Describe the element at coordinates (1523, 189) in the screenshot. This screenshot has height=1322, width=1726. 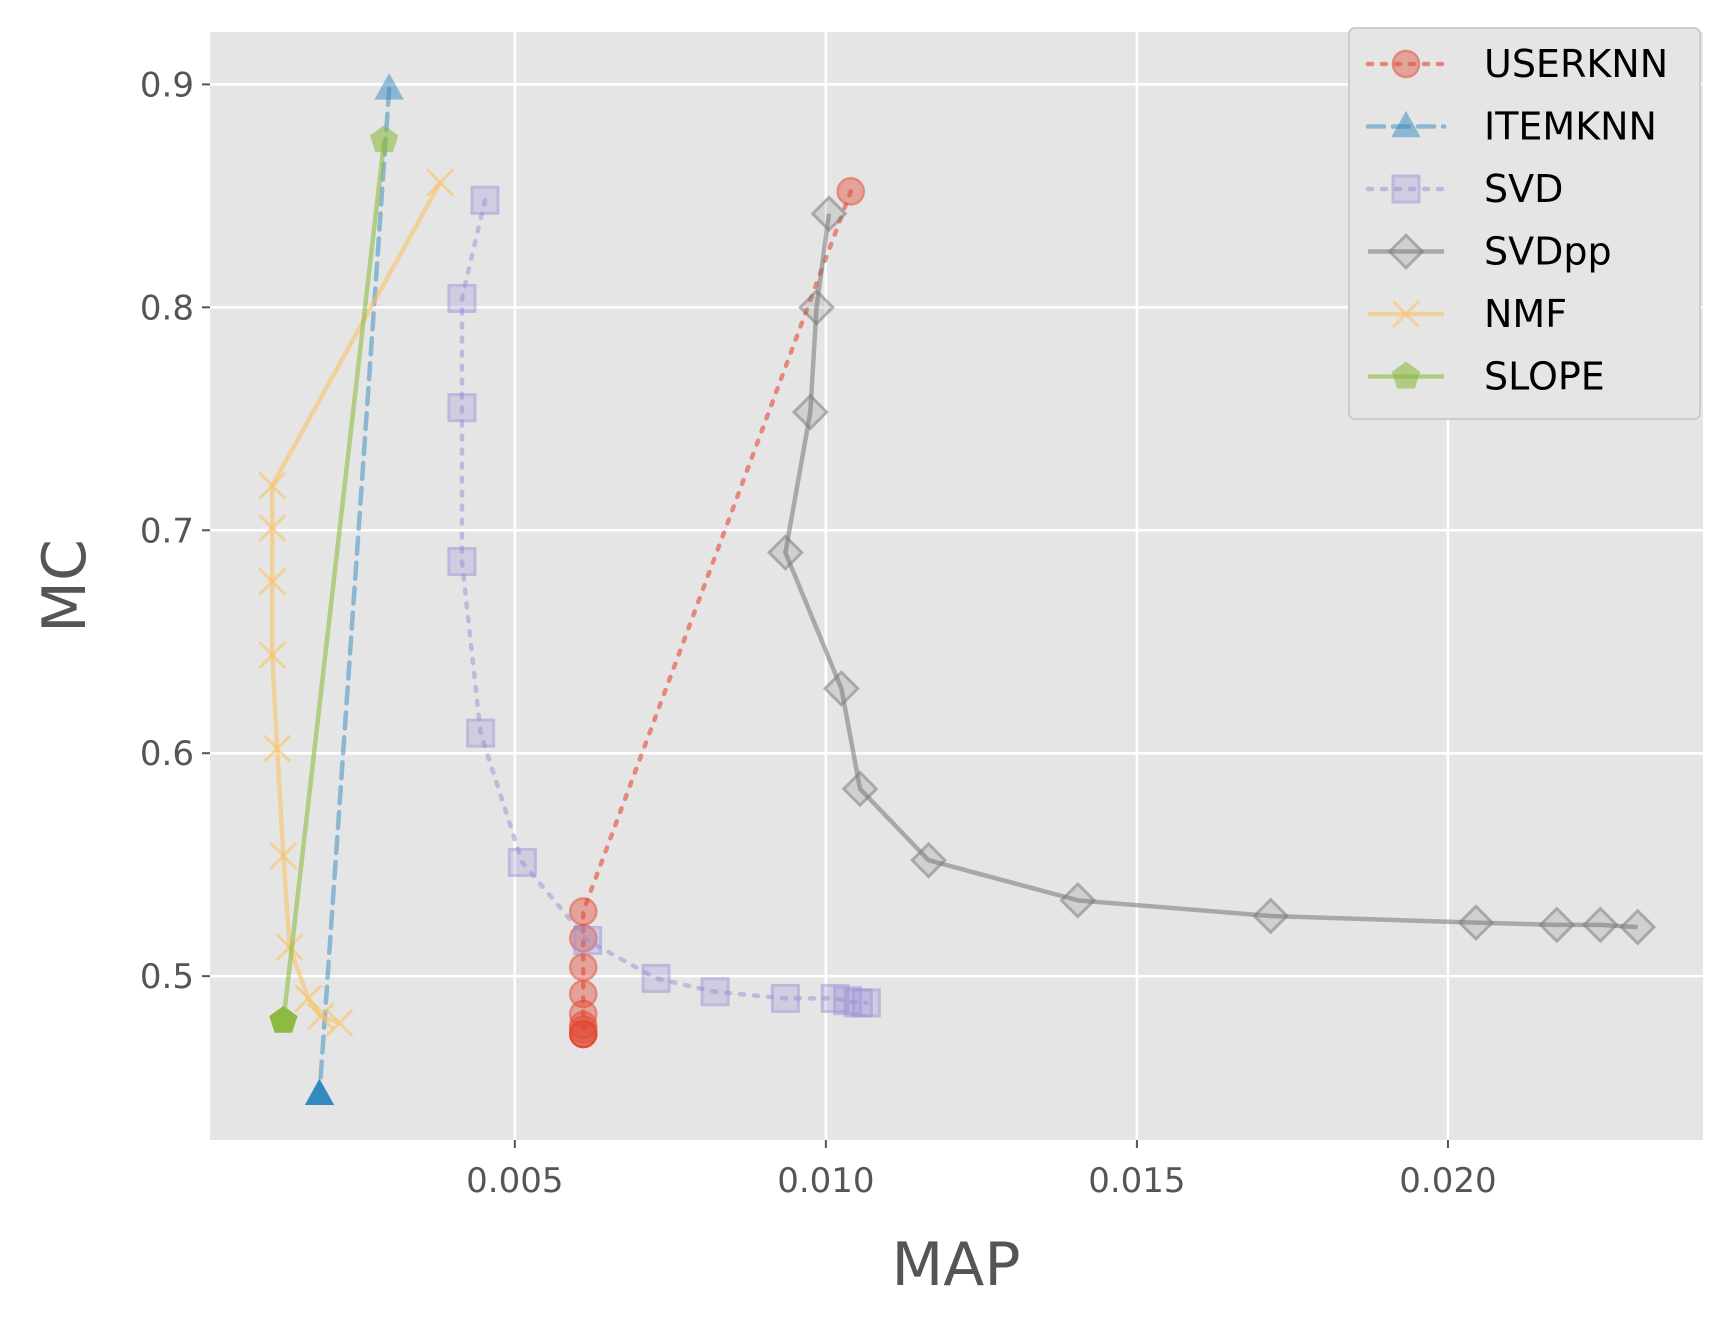
I see `legend-label-svd: SVD` at that location.